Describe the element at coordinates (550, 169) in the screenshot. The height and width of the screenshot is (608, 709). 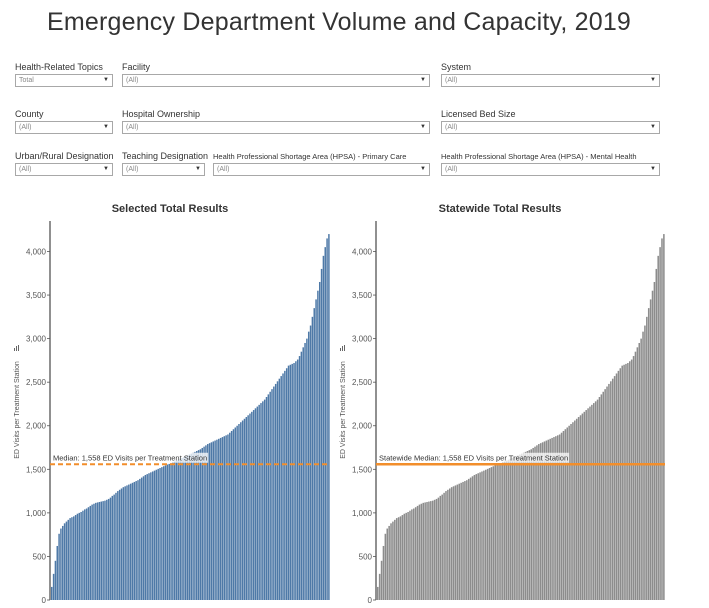
I see `hpsa-mental-health-select: (All) ▼` at that location.